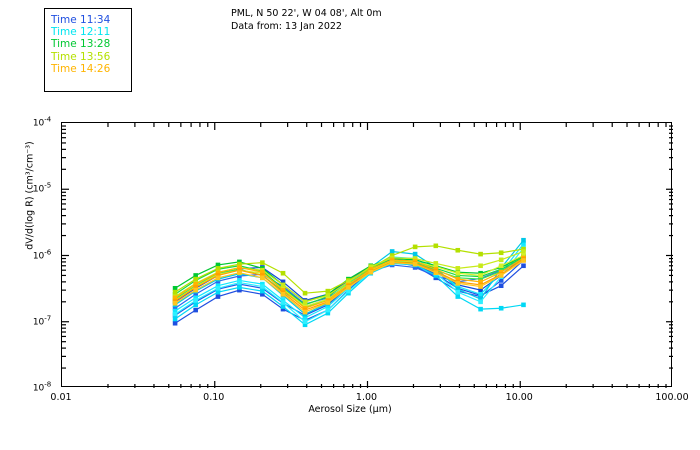 This screenshot has width=700, height=450. Describe the element at coordinates (672, 397) in the screenshot. I see `x-tick-label: 100.00` at that location.